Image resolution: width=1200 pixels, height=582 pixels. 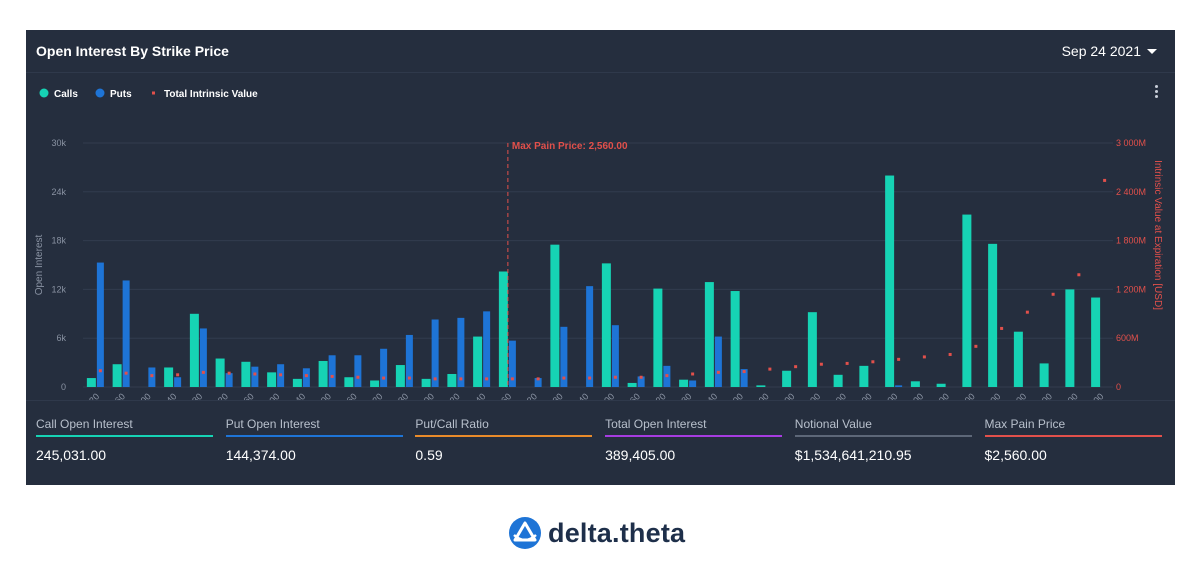 I want to click on more-options-icon, so click(x=1157, y=92).